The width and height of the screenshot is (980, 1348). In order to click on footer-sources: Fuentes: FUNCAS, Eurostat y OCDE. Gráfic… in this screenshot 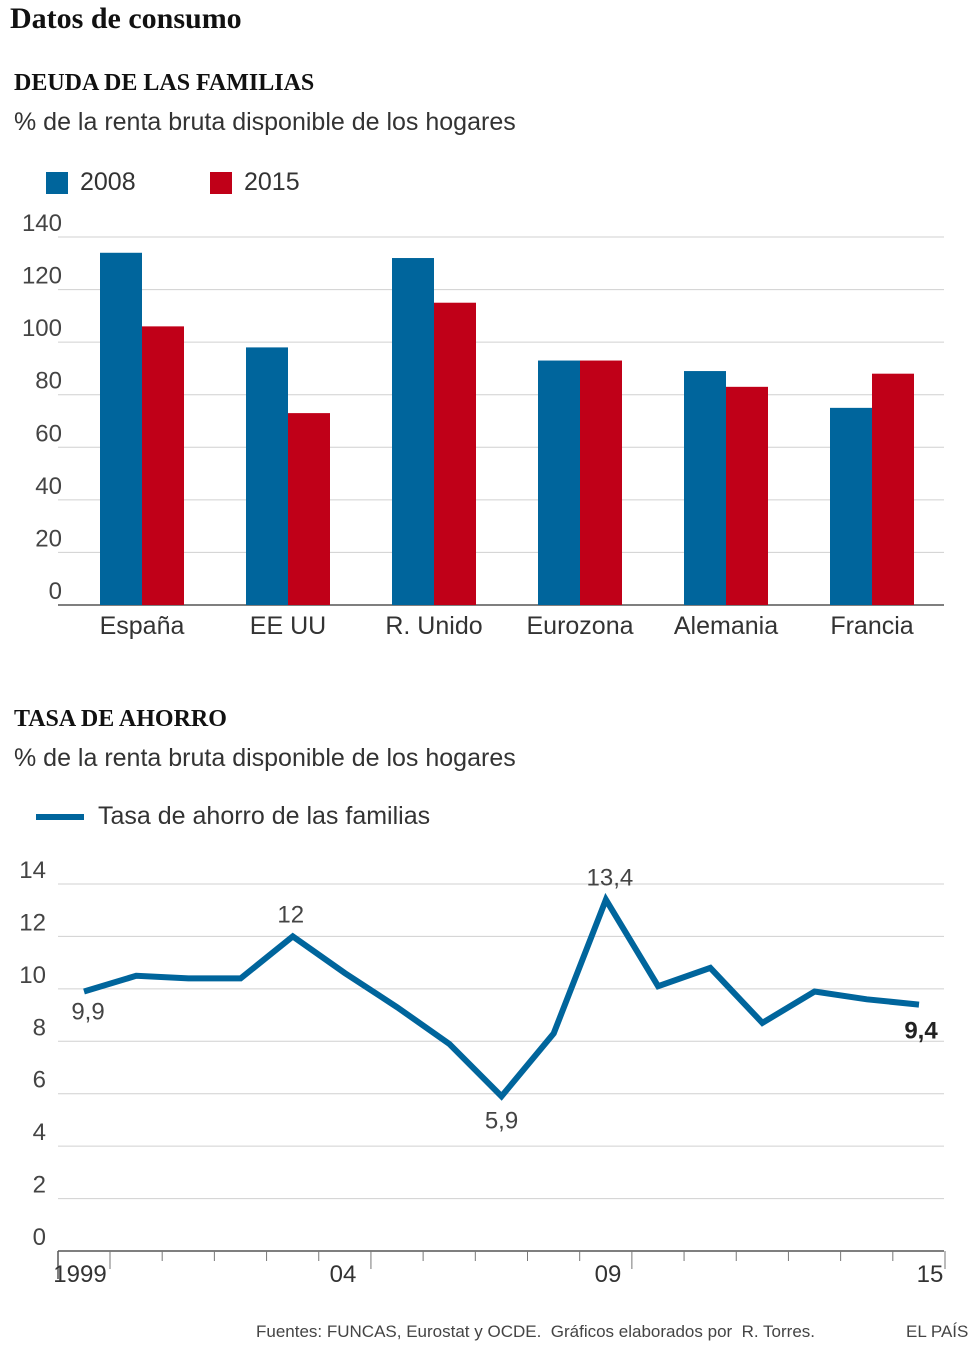, I will do `click(535, 1331)`.